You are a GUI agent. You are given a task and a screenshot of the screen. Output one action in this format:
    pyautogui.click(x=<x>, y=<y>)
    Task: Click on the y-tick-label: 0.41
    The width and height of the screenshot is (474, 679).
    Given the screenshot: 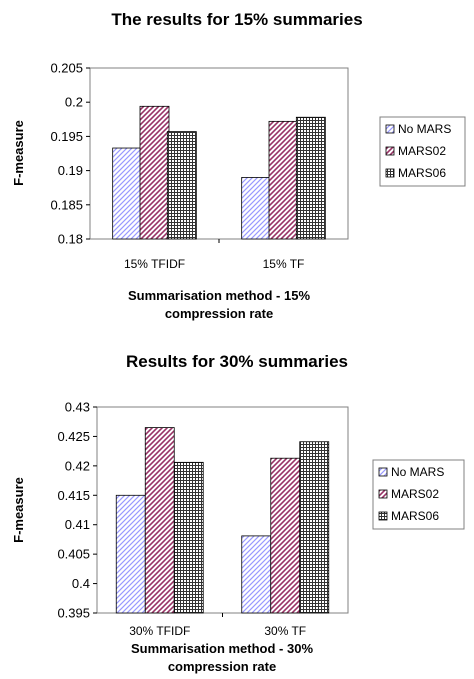 What is the action you would take?
    pyautogui.click(x=77, y=524)
    